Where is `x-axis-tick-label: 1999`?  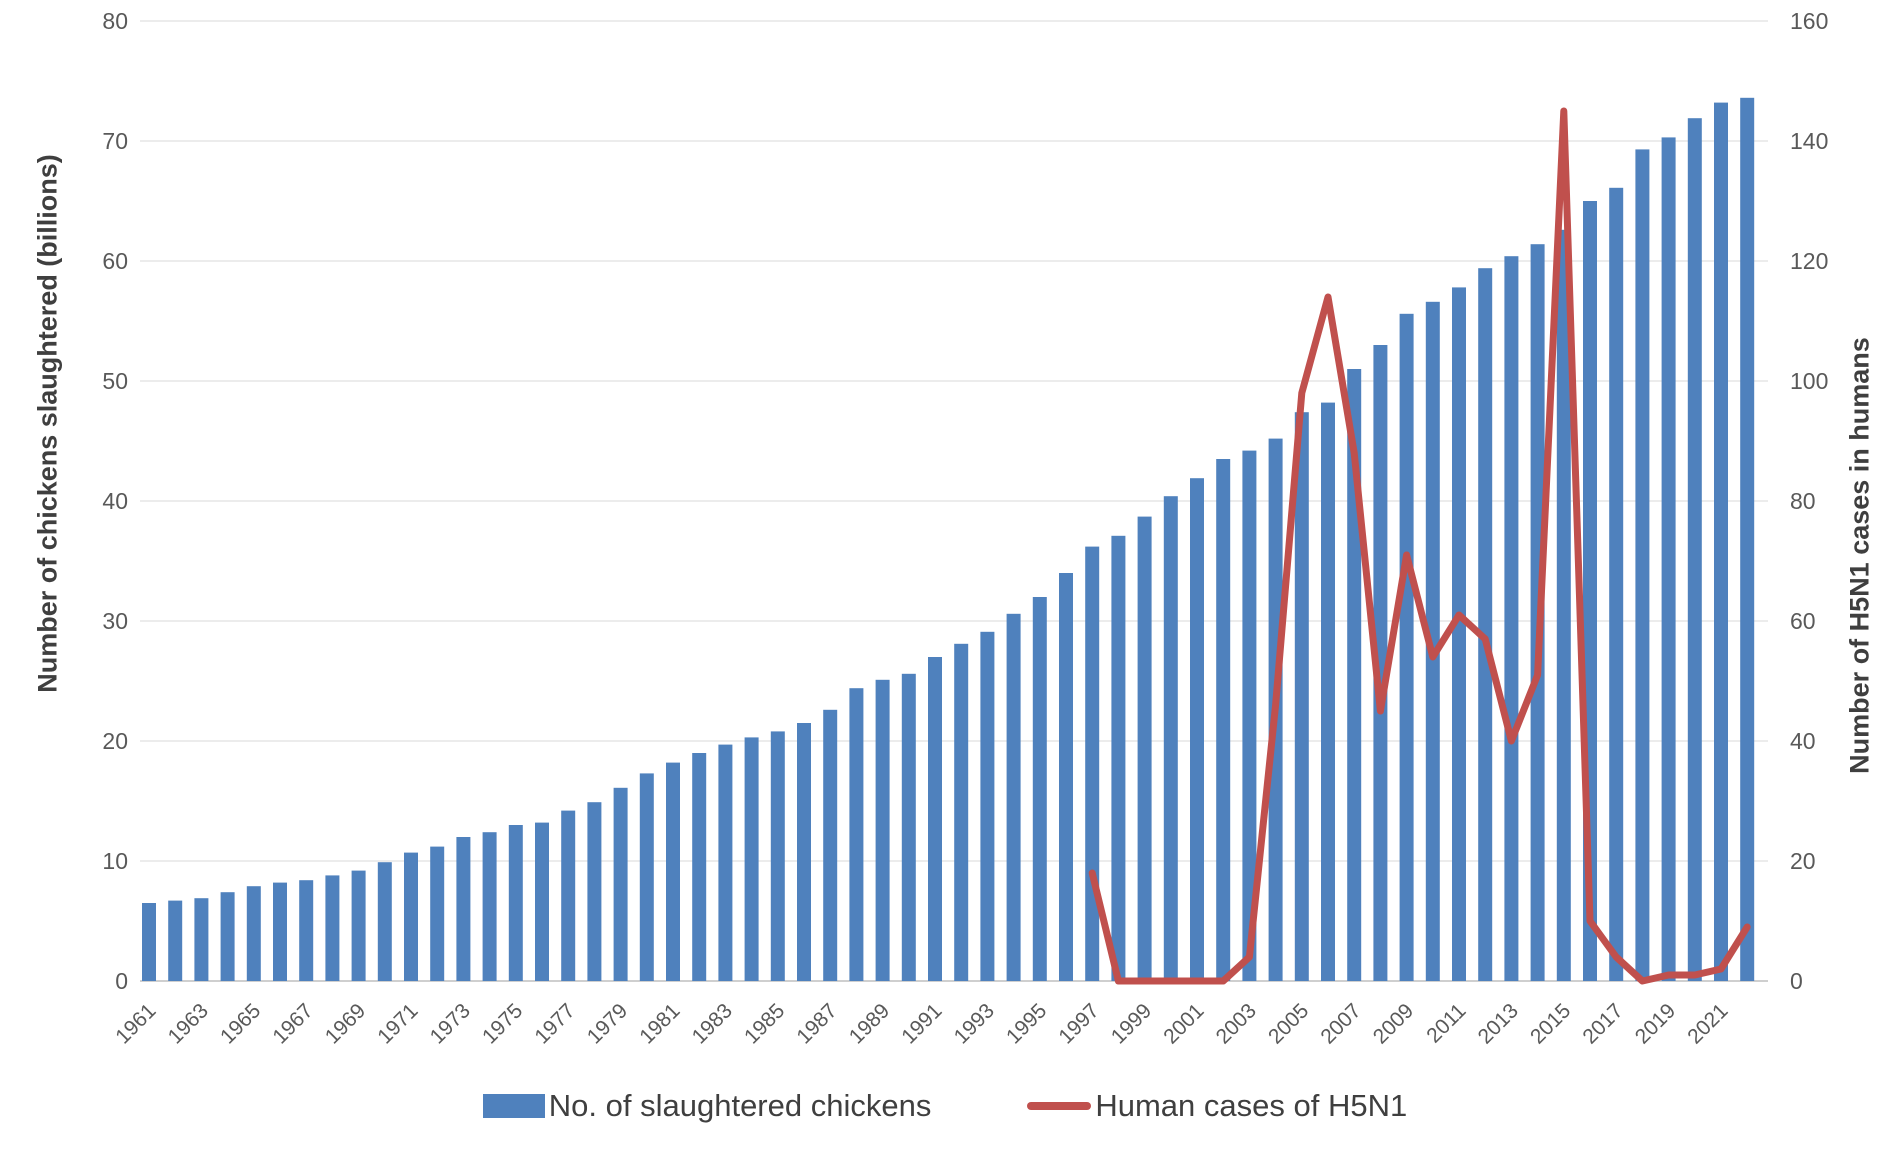 x-axis-tick-label: 1999 is located at coordinates (1131, 1023).